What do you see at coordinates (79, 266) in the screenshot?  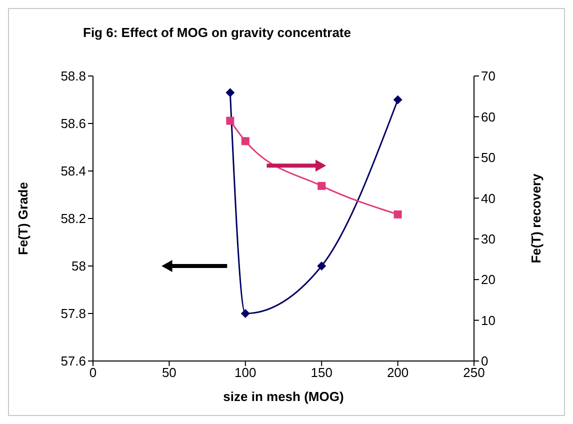 I see `y-tick-label: 58` at bounding box center [79, 266].